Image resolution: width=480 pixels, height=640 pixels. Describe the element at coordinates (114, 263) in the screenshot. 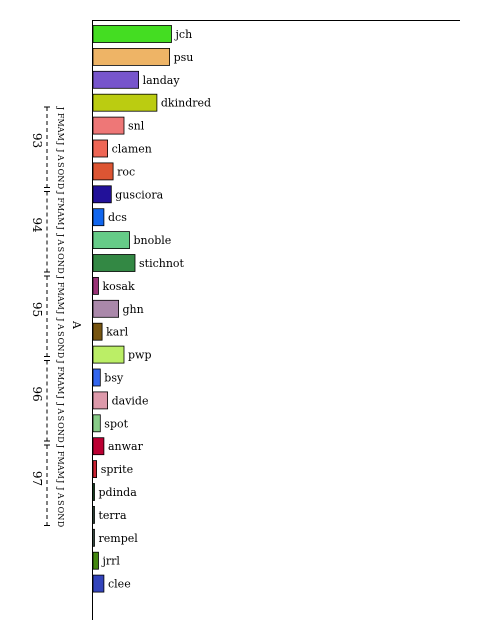

I see `bar-stichnot` at that location.